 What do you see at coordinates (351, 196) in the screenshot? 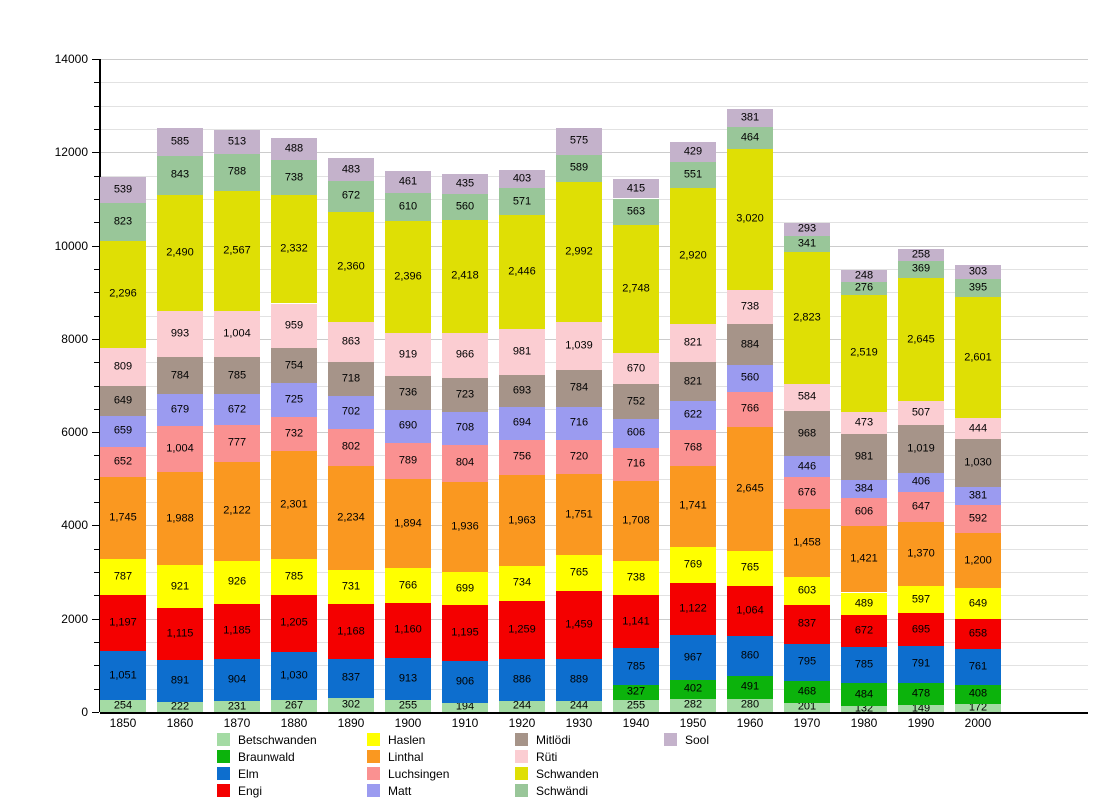
I see `bar-segment-schwändi: 672` at bounding box center [351, 196].